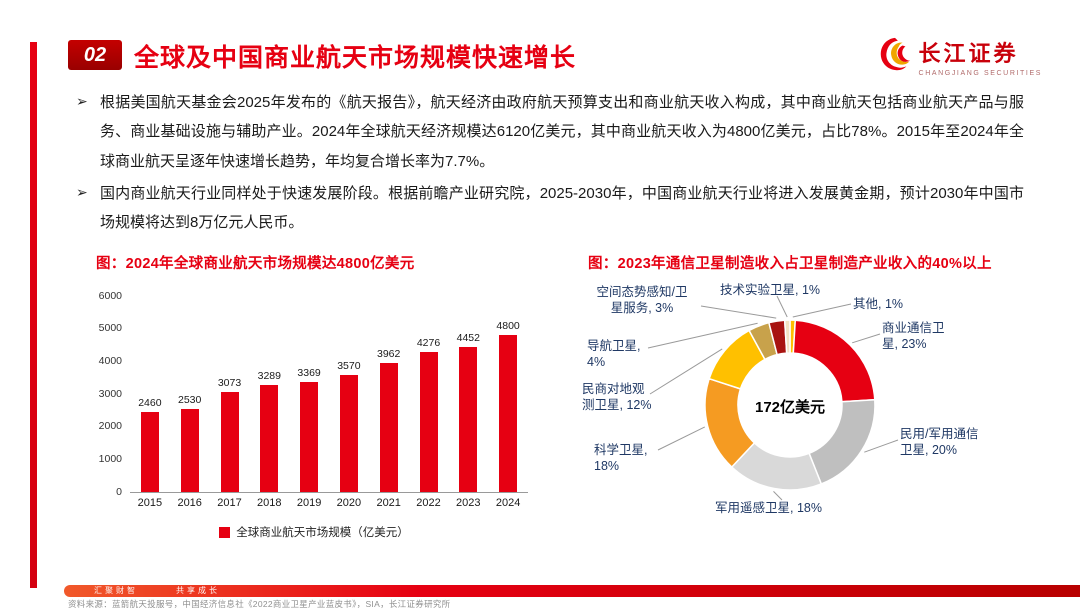 The height and width of the screenshot is (610, 1080). What do you see at coordinates (255, 264) in the screenshot?
I see `bar-chart-title: 图：2024年全球商业航天市场规模达4800亿美元` at bounding box center [255, 264].